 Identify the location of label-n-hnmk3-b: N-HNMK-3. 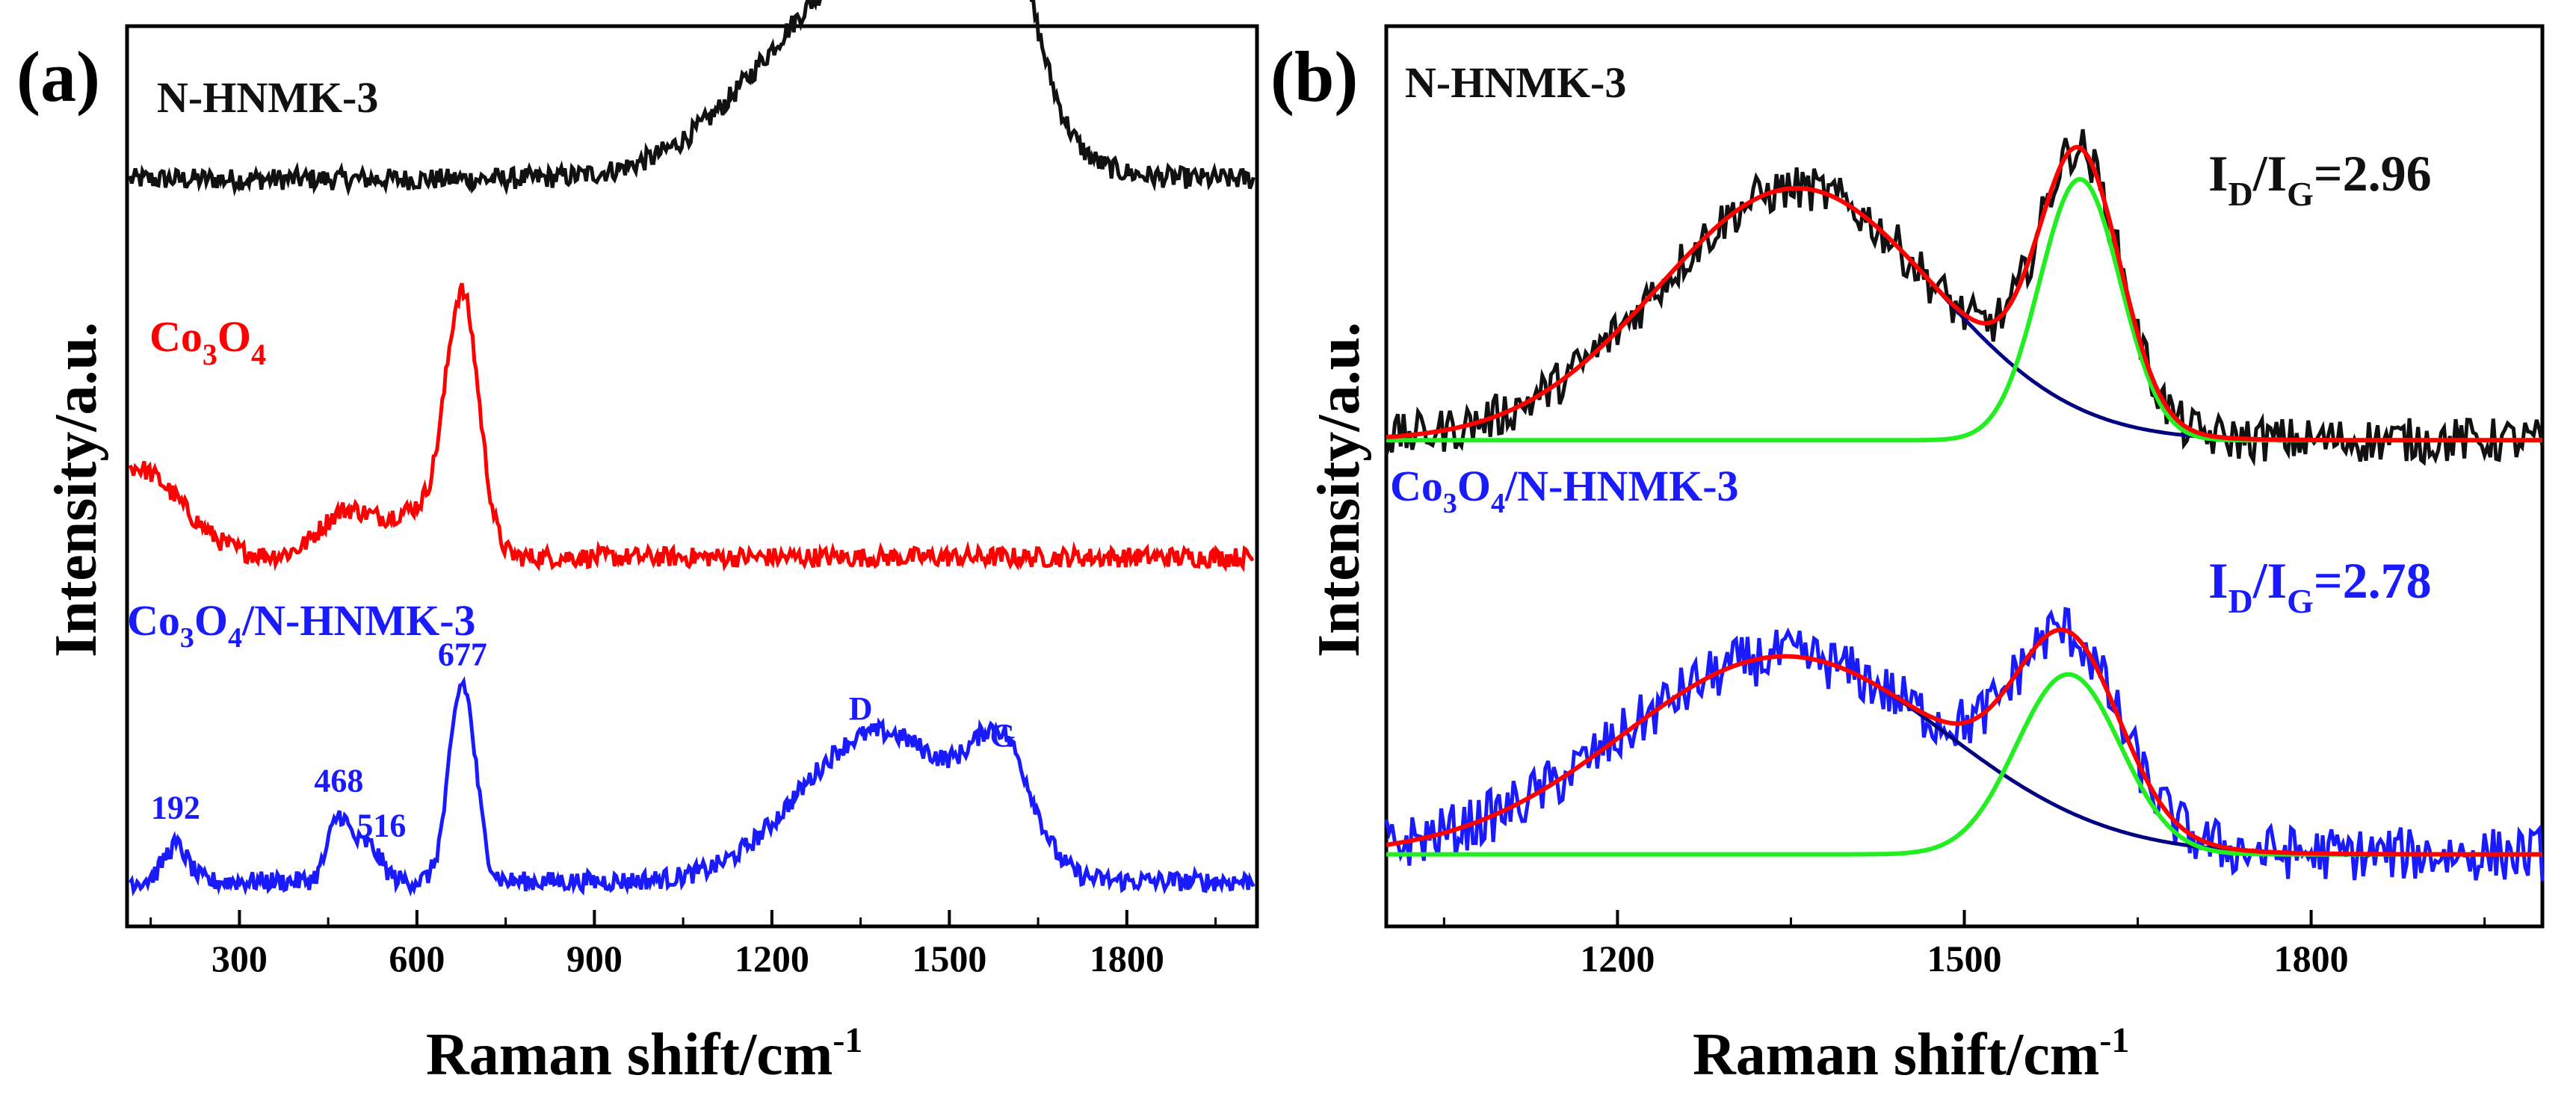
(1516, 82).